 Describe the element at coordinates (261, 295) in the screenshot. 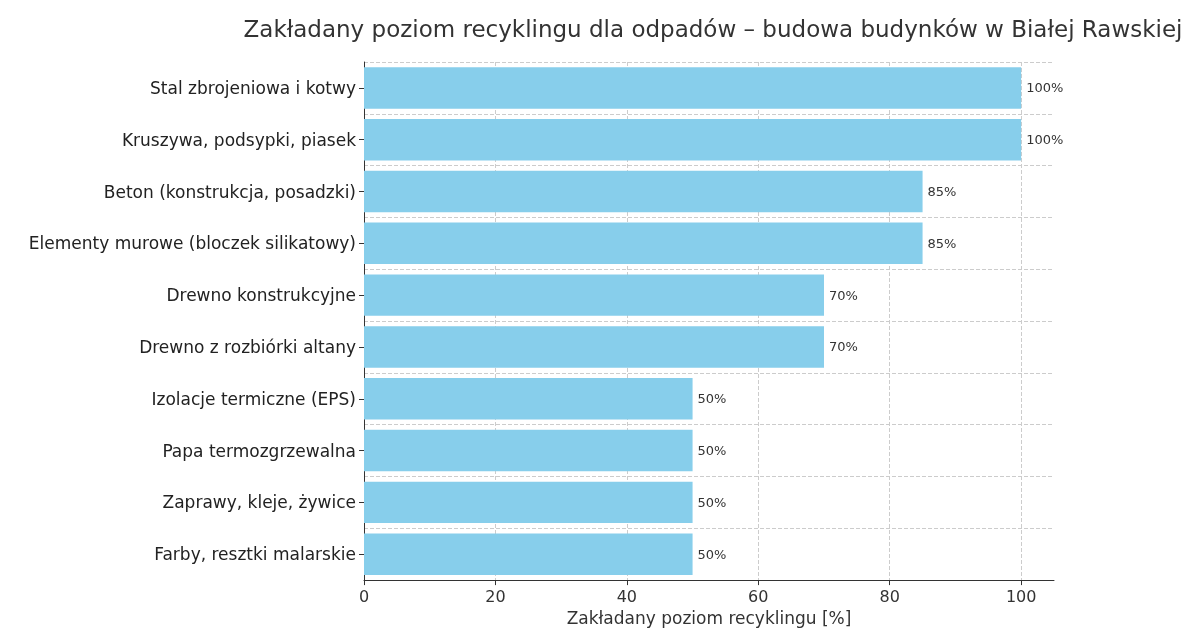

I see `y-tick-label: Drewno konstrukcyjne` at that location.